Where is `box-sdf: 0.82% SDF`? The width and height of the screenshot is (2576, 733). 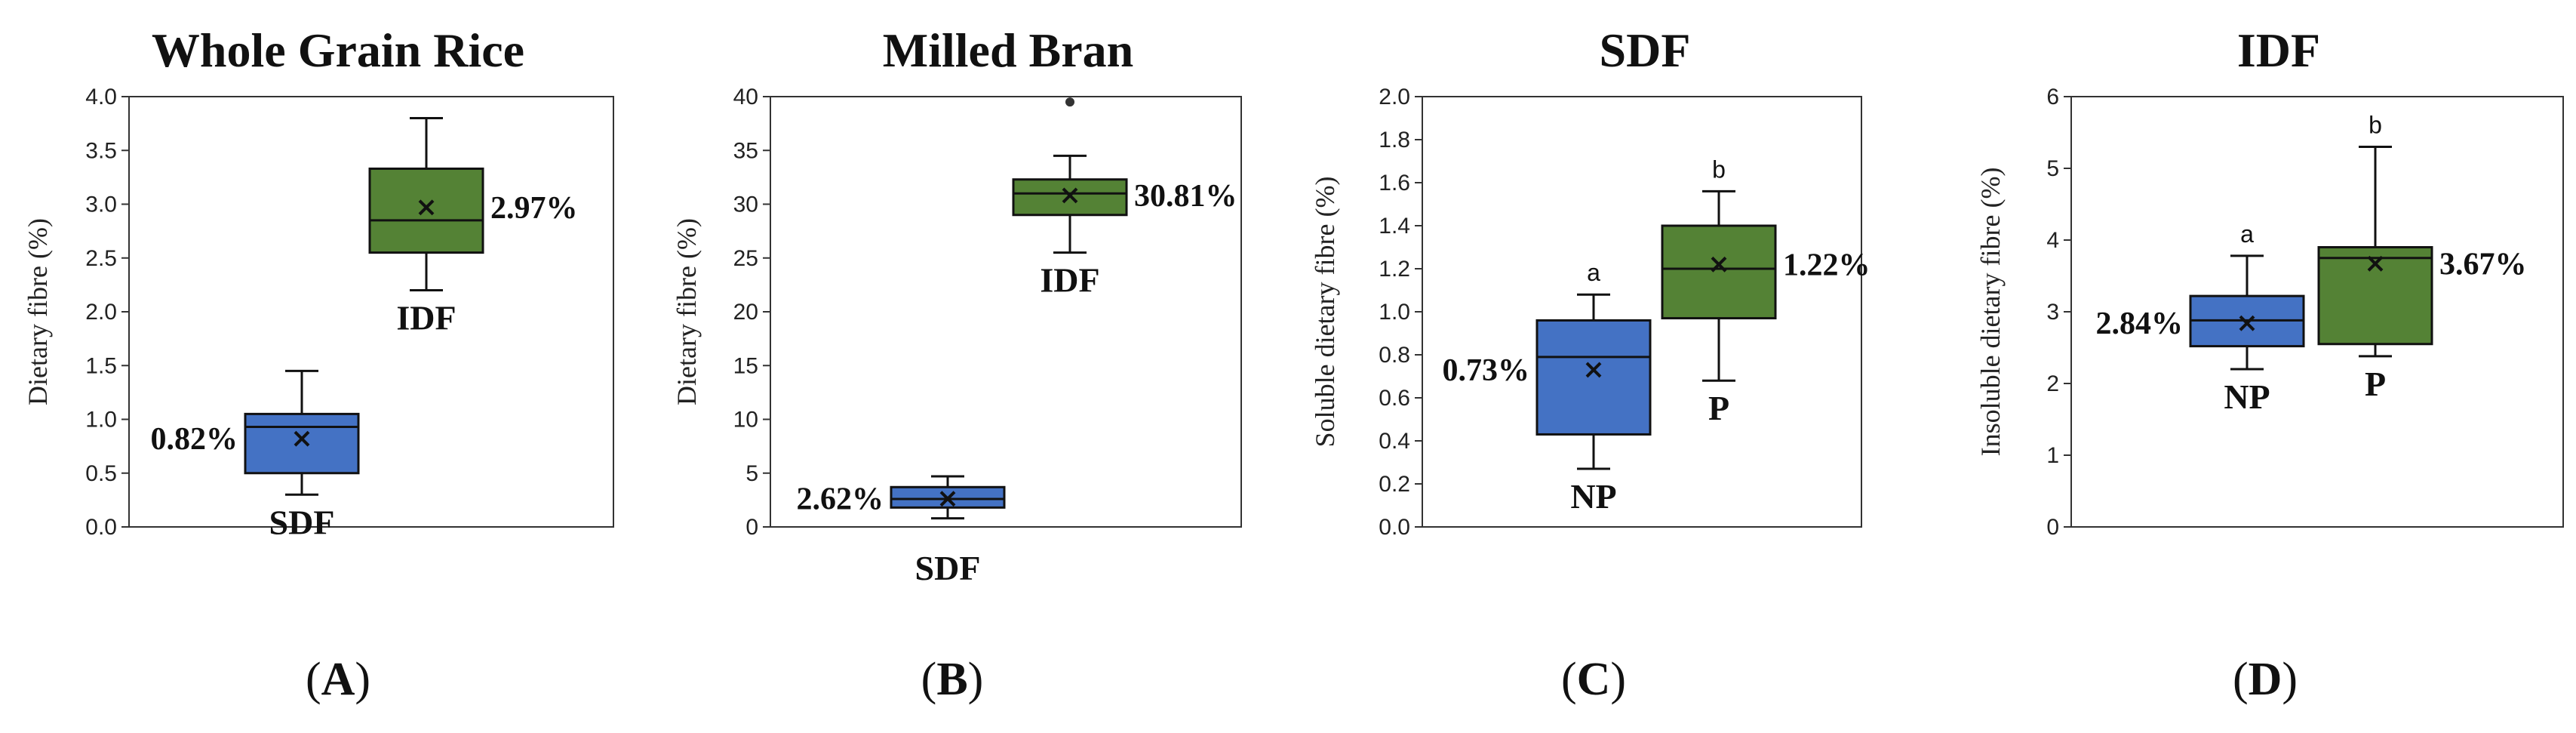
box-sdf: 0.82% SDF is located at coordinates (255, 455).